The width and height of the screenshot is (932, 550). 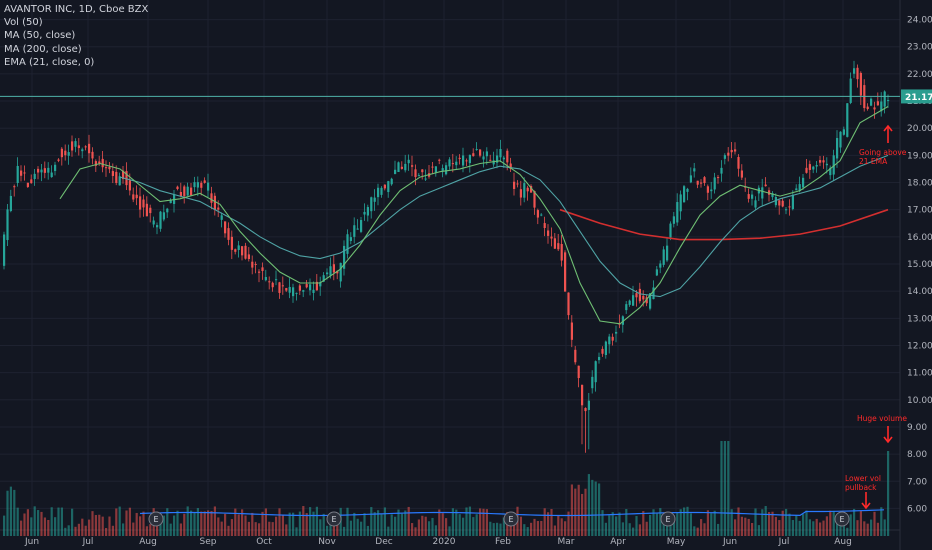 What do you see at coordinates (919, 211) in the screenshot?
I see `y-tick-label: 17.00` at bounding box center [919, 211].